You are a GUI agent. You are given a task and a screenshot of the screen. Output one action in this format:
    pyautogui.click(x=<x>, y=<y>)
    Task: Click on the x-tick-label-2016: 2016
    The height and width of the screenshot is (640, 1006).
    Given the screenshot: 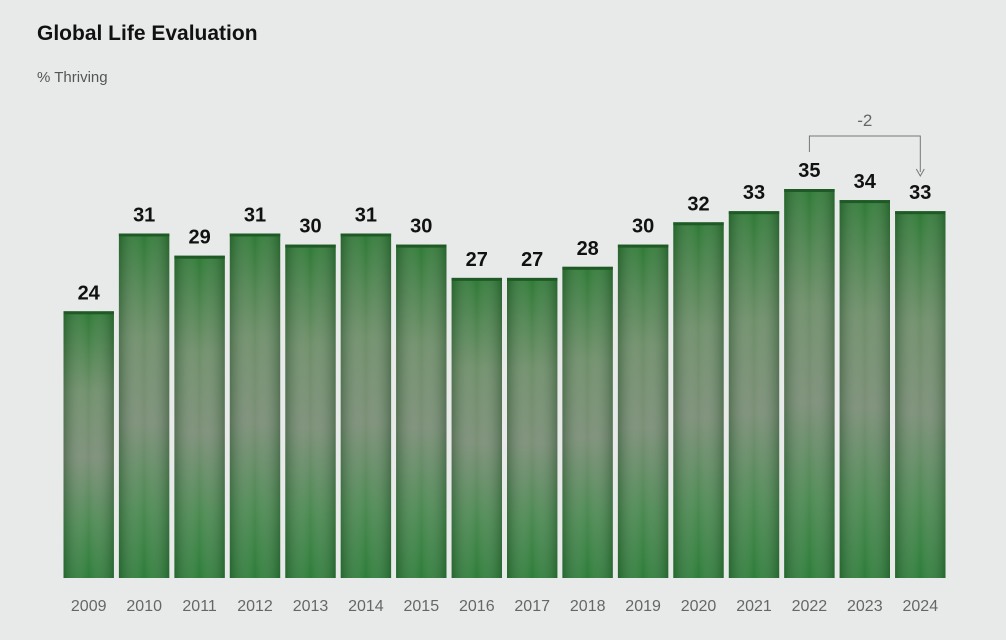 What is the action you would take?
    pyautogui.click(x=477, y=606)
    